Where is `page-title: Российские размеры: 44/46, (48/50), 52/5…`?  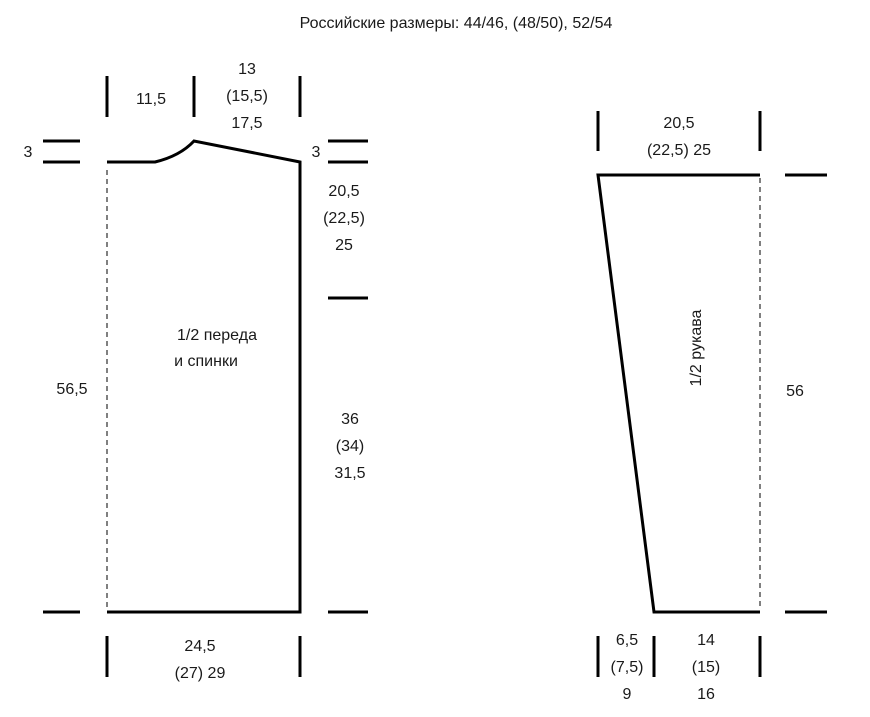 page-title: Российские размеры: 44/46, (48/50), 52/5… is located at coordinates (456, 23).